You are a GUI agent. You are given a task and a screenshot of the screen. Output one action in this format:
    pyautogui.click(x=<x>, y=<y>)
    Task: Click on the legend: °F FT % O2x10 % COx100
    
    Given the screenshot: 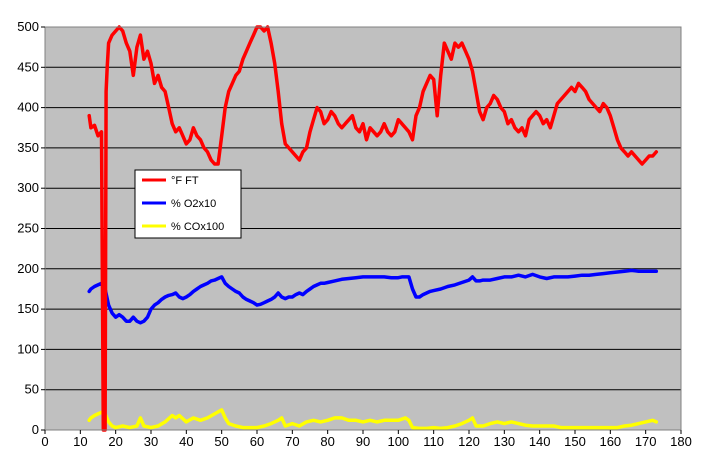 What is the action you would take?
    pyautogui.click(x=188, y=204)
    